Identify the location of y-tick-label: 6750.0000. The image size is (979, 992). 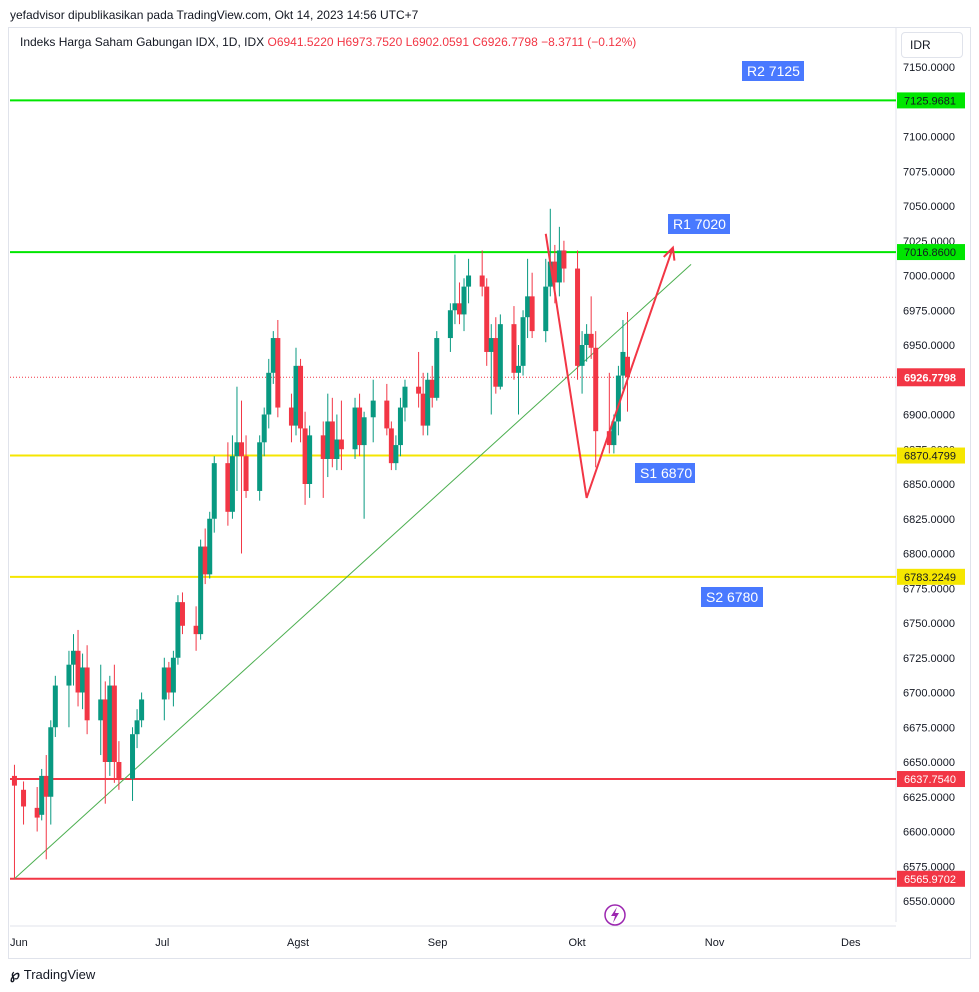
(929, 624).